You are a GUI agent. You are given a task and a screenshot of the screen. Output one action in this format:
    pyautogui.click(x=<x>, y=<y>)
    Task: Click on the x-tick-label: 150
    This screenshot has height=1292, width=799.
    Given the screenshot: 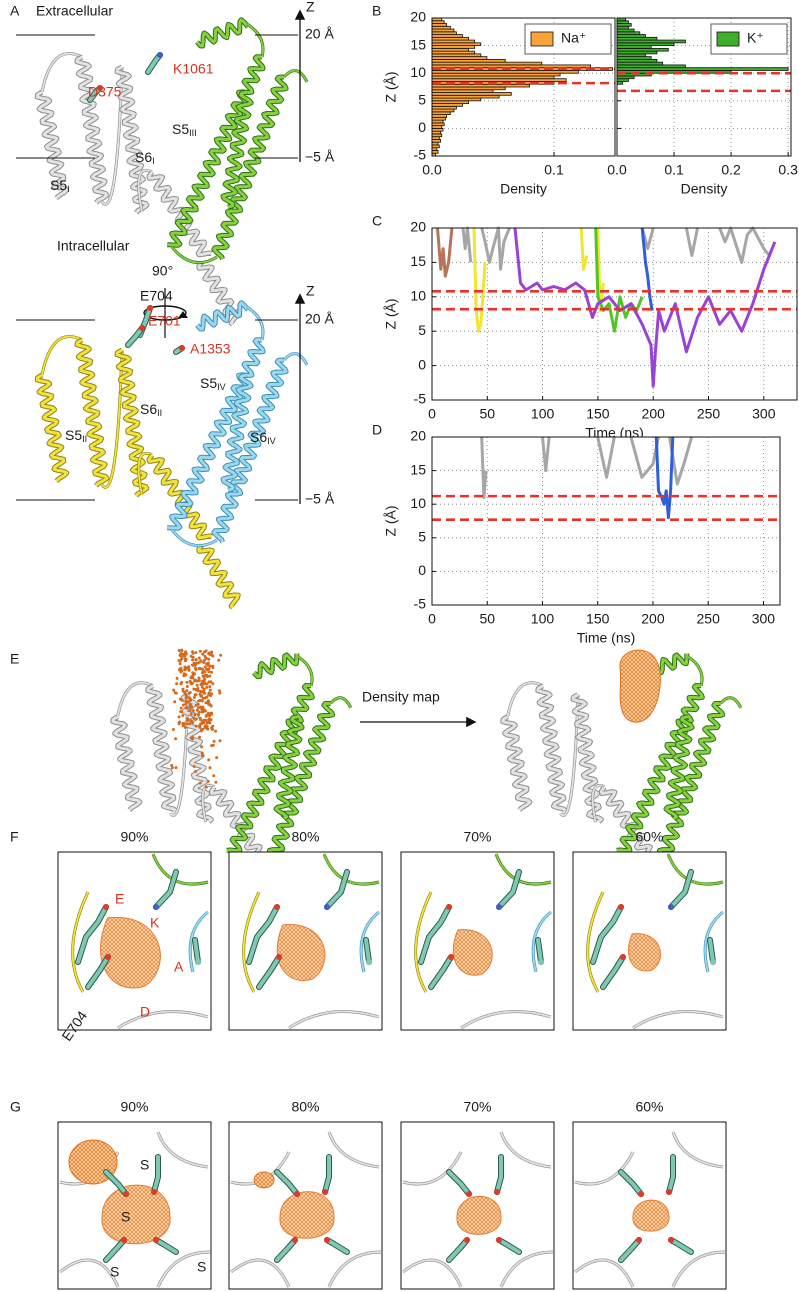 What is the action you would take?
    pyautogui.click(x=598, y=619)
    